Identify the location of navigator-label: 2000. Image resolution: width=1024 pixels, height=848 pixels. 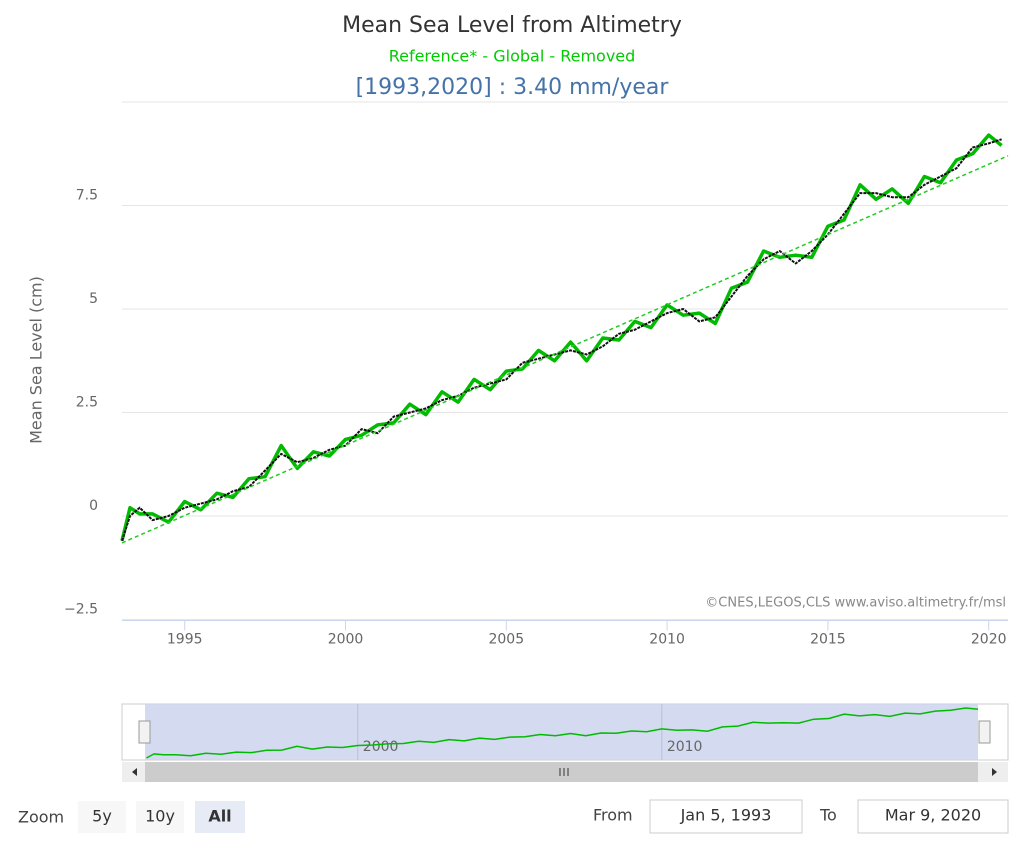
(381, 747).